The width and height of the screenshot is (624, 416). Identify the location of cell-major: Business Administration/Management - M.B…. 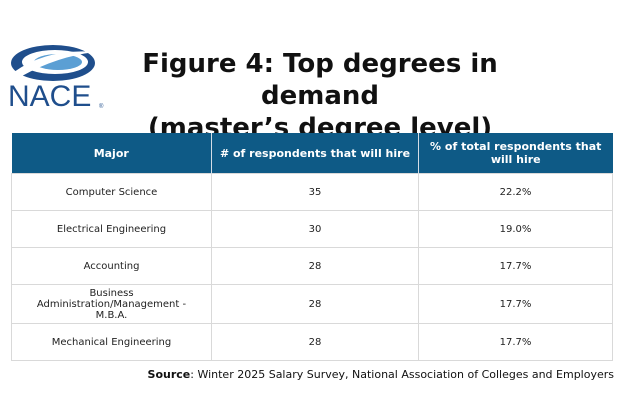
(111, 304).